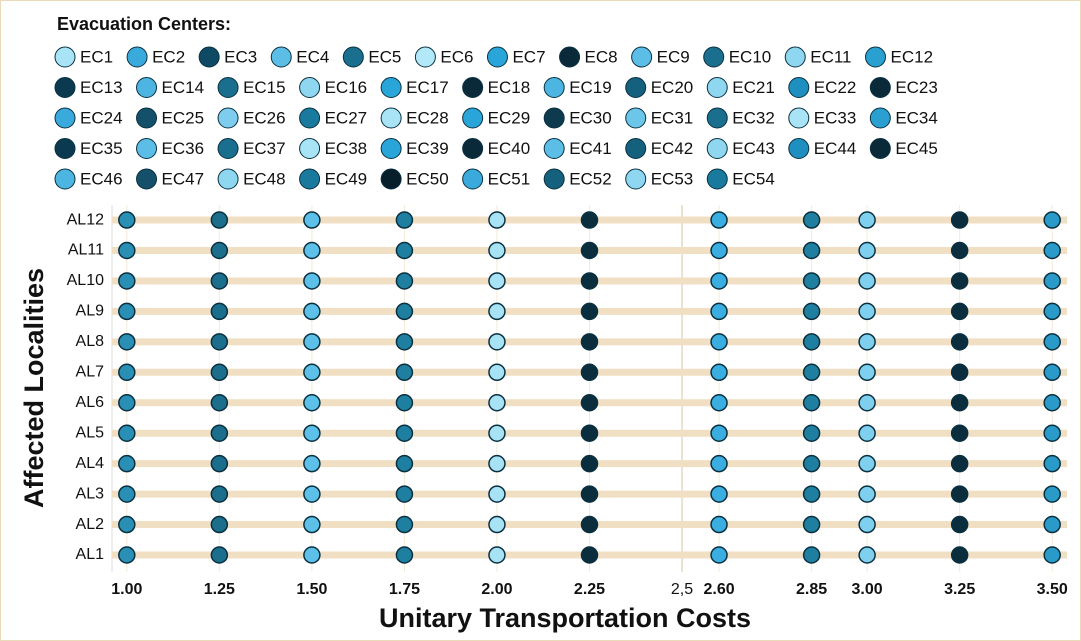  What do you see at coordinates (509, 148) in the screenshot?
I see `legend-label: EC40` at bounding box center [509, 148].